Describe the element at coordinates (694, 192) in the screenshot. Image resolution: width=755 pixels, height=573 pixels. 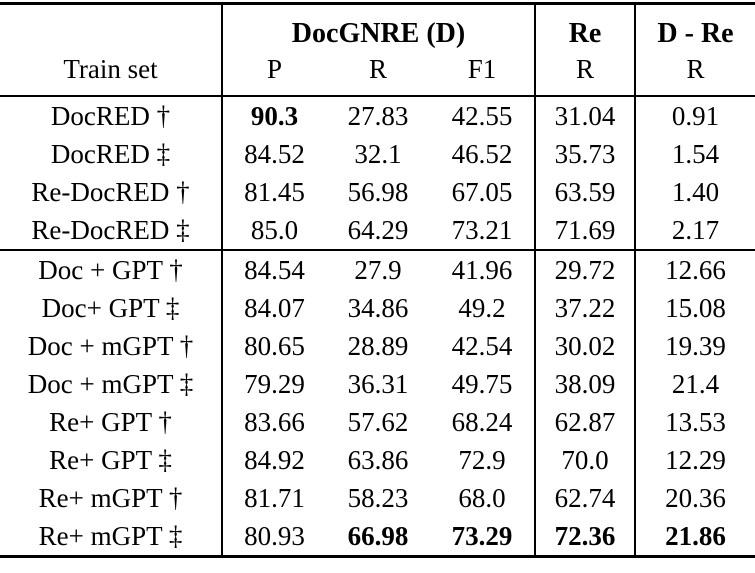
I see `cell-dre-r: 1.40` at that location.